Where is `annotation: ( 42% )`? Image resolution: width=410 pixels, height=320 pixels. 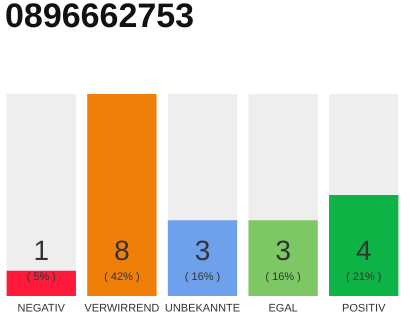 annotation: ( 42% ) is located at coordinates (122, 277).